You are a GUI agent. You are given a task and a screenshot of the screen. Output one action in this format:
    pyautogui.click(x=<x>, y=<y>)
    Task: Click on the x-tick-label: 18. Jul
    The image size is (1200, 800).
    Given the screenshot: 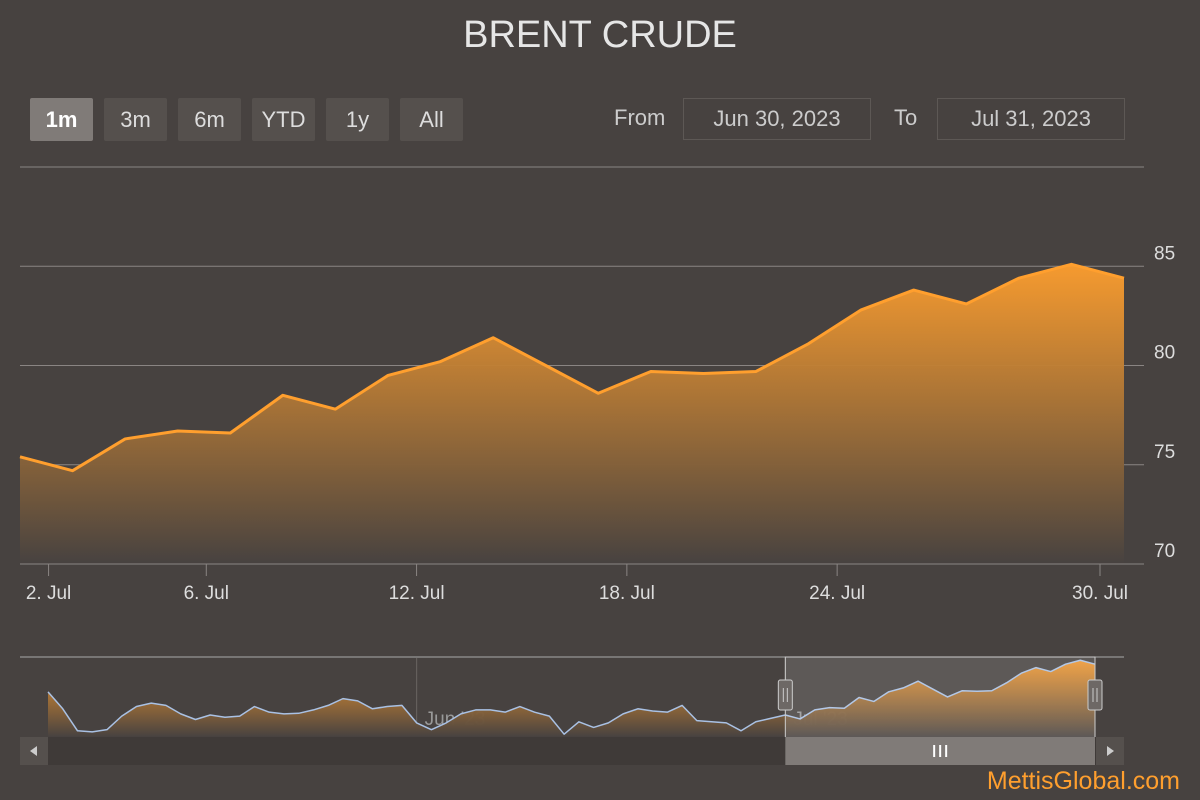 What is the action you would take?
    pyautogui.click(x=627, y=593)
    